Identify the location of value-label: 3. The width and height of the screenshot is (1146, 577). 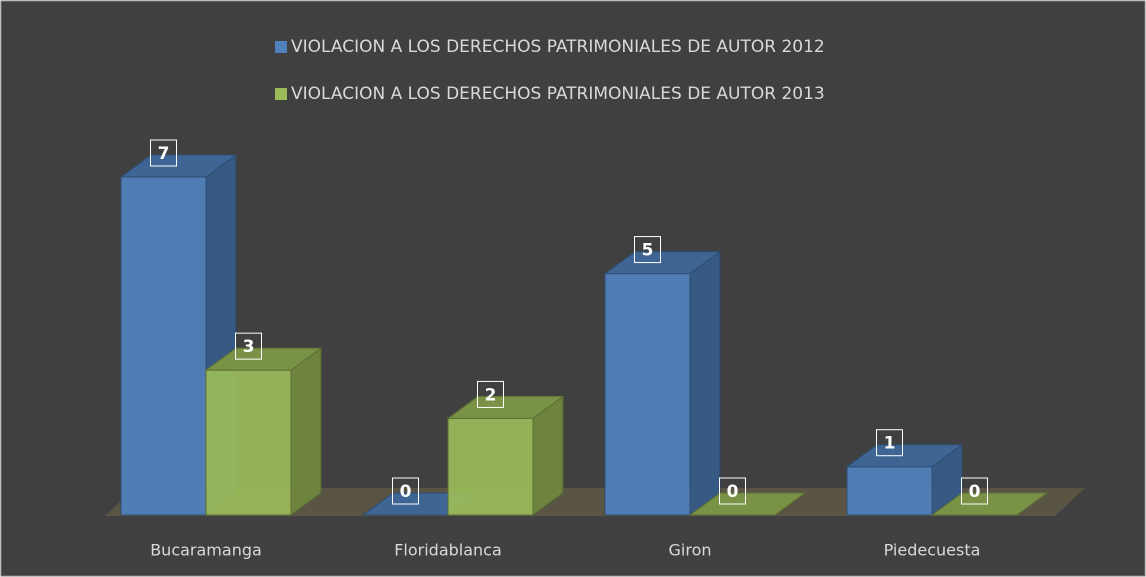
(249, 347).